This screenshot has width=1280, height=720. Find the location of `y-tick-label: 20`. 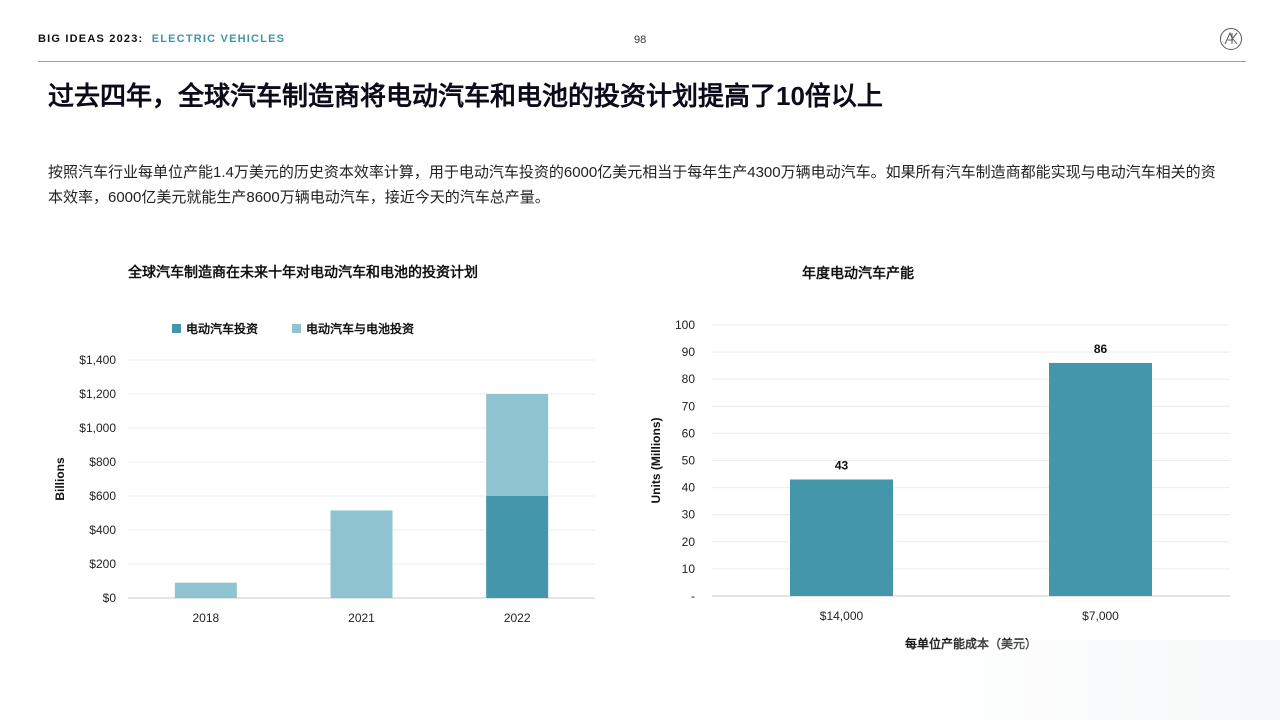

y-tick-label: 20 is located at coordinates (689, 542).